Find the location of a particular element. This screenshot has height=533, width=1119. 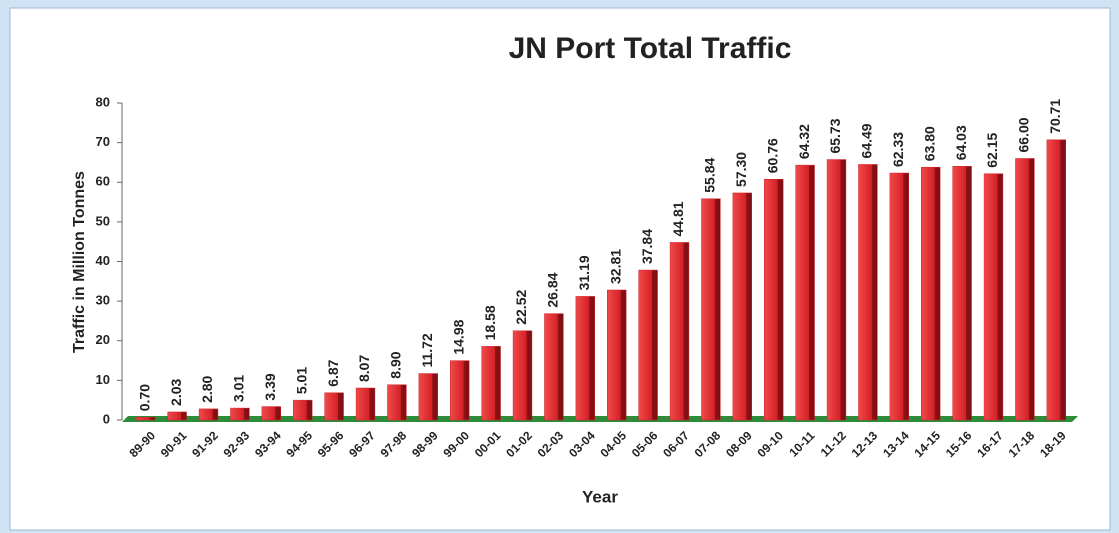

value-label: 5.01 is located at coordinates (301, 380).